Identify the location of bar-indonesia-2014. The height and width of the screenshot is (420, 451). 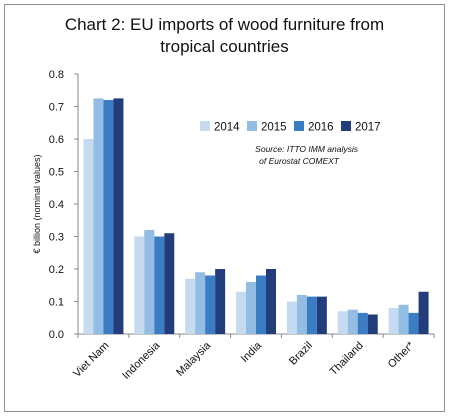
(139, 285).